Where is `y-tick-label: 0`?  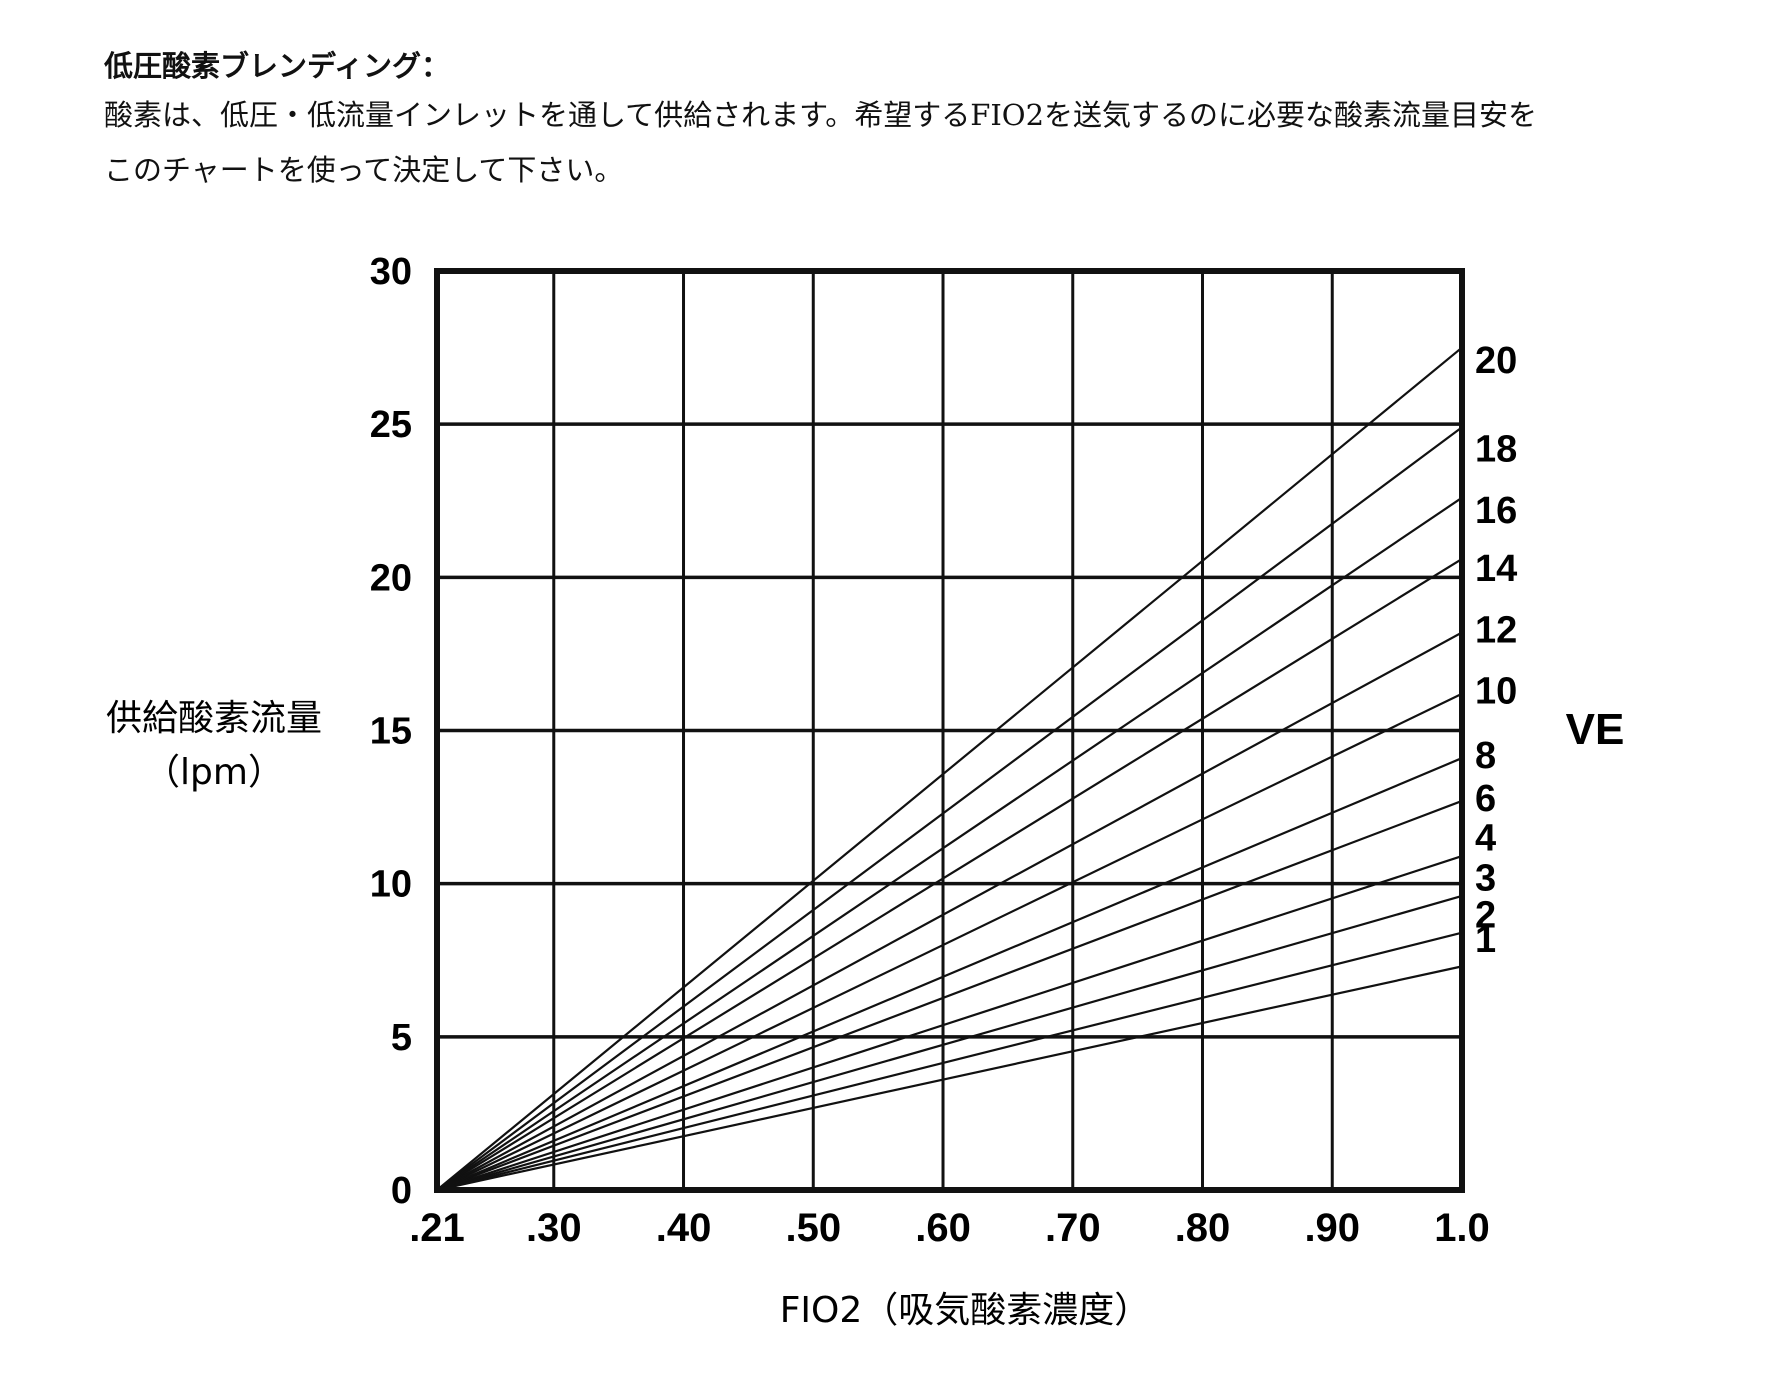
y-tick-label: 0 is located at coordinates (401, 1191).